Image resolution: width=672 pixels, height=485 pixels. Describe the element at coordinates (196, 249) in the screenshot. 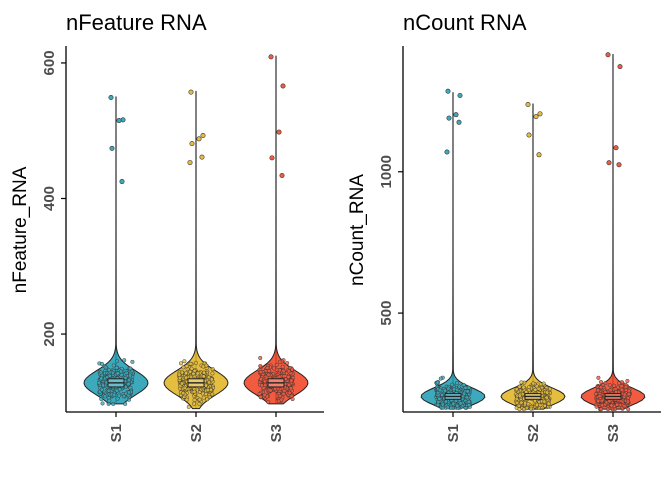

I see `violin-group-s2` at that location.